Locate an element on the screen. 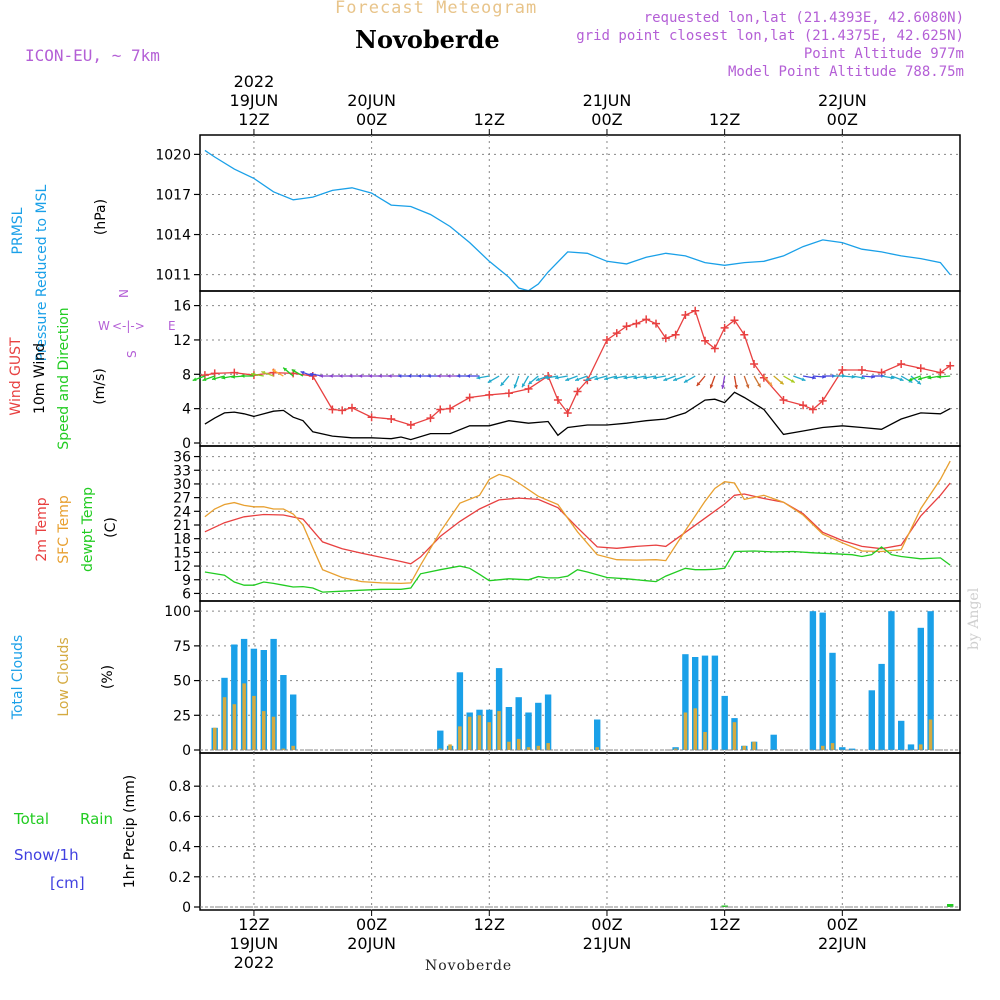  panel-frame-pressure is located at coordinates (580, 213).